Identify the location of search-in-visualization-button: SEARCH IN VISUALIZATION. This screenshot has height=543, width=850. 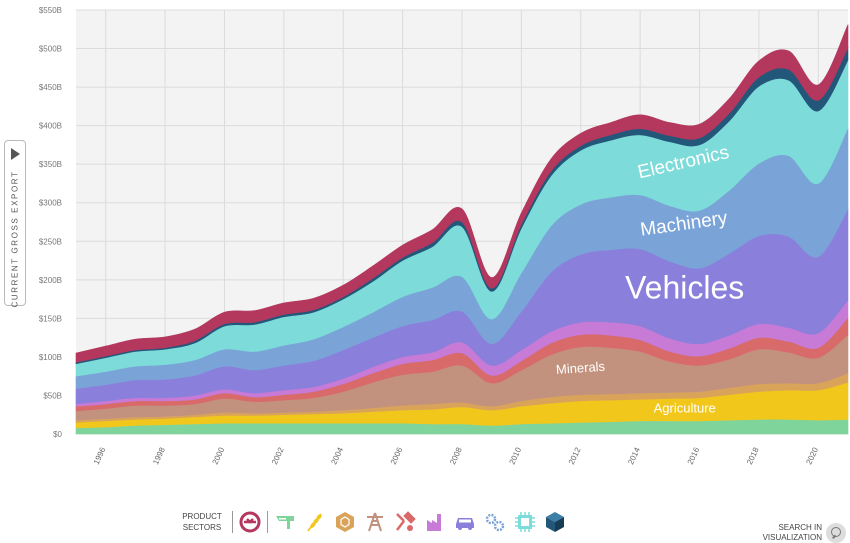
(802, 533).